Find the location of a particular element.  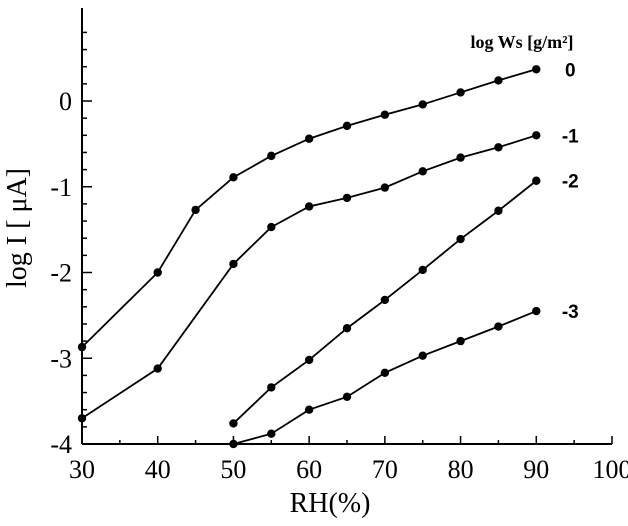

y-tick-label: -4 is located at coordinates (61, 444).